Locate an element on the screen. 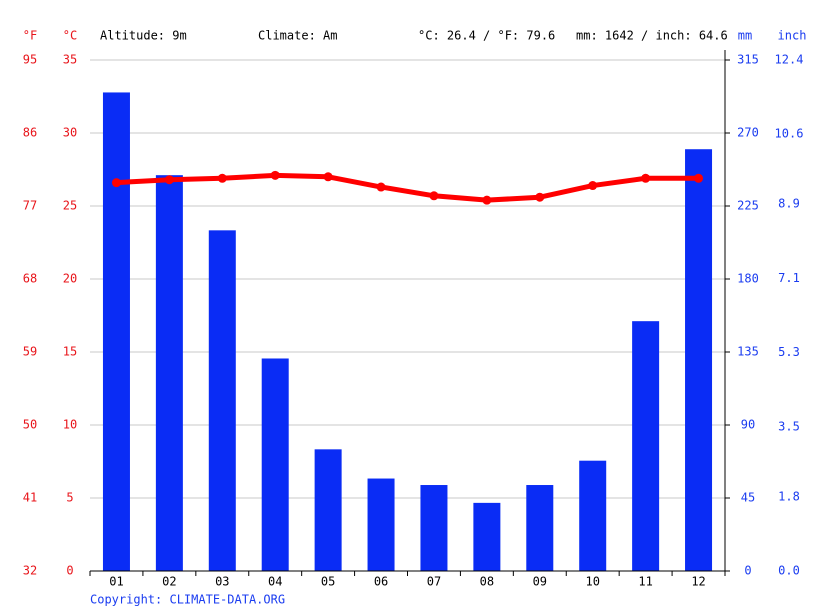 The height and width of the screenshot is (611, 815). fahrenheit-tick-label: 32 is located at coordinates (30, 571).